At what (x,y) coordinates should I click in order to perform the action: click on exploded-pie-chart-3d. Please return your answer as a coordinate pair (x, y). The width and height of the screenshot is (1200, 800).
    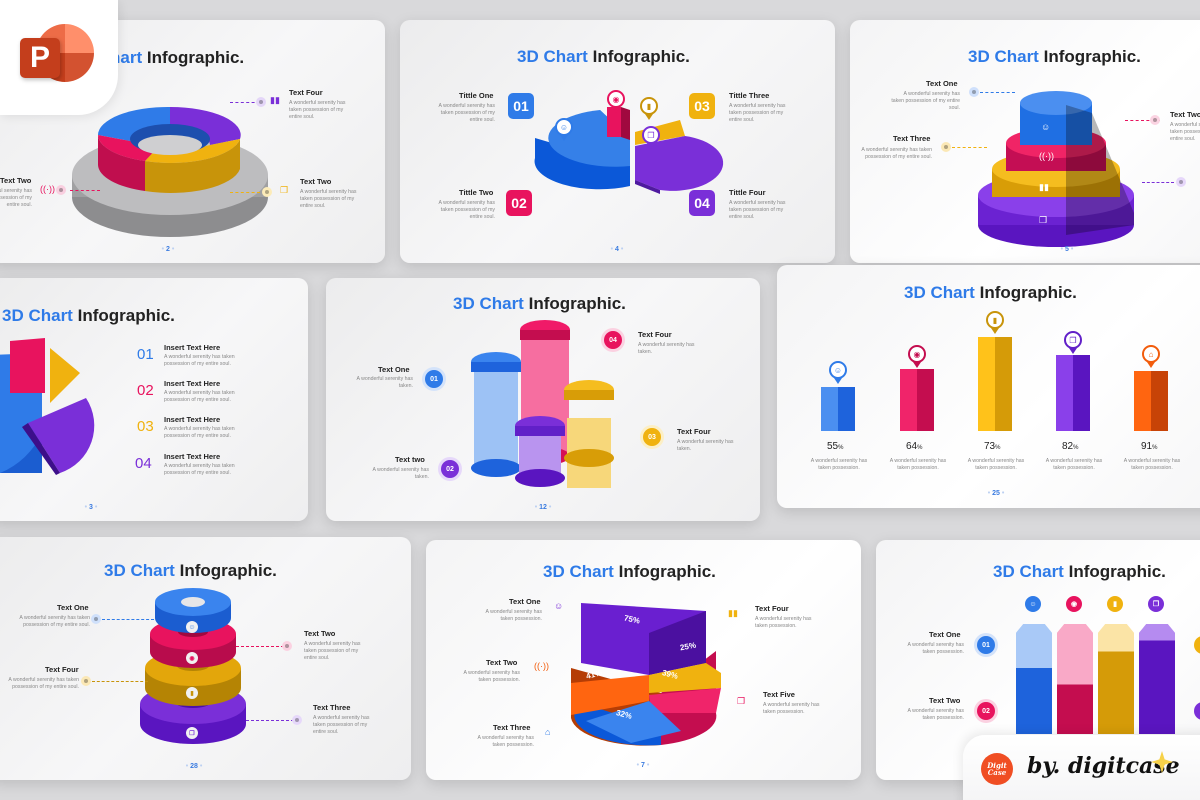
    Looking at the image, I should click on (47, 406).